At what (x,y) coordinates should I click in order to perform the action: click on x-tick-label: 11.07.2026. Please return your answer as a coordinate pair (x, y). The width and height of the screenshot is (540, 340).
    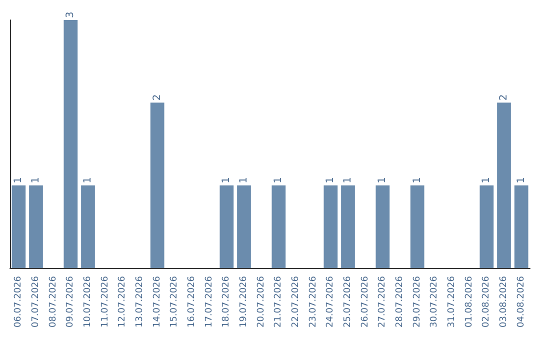
    Looking at the image, I should click on (105, 302).